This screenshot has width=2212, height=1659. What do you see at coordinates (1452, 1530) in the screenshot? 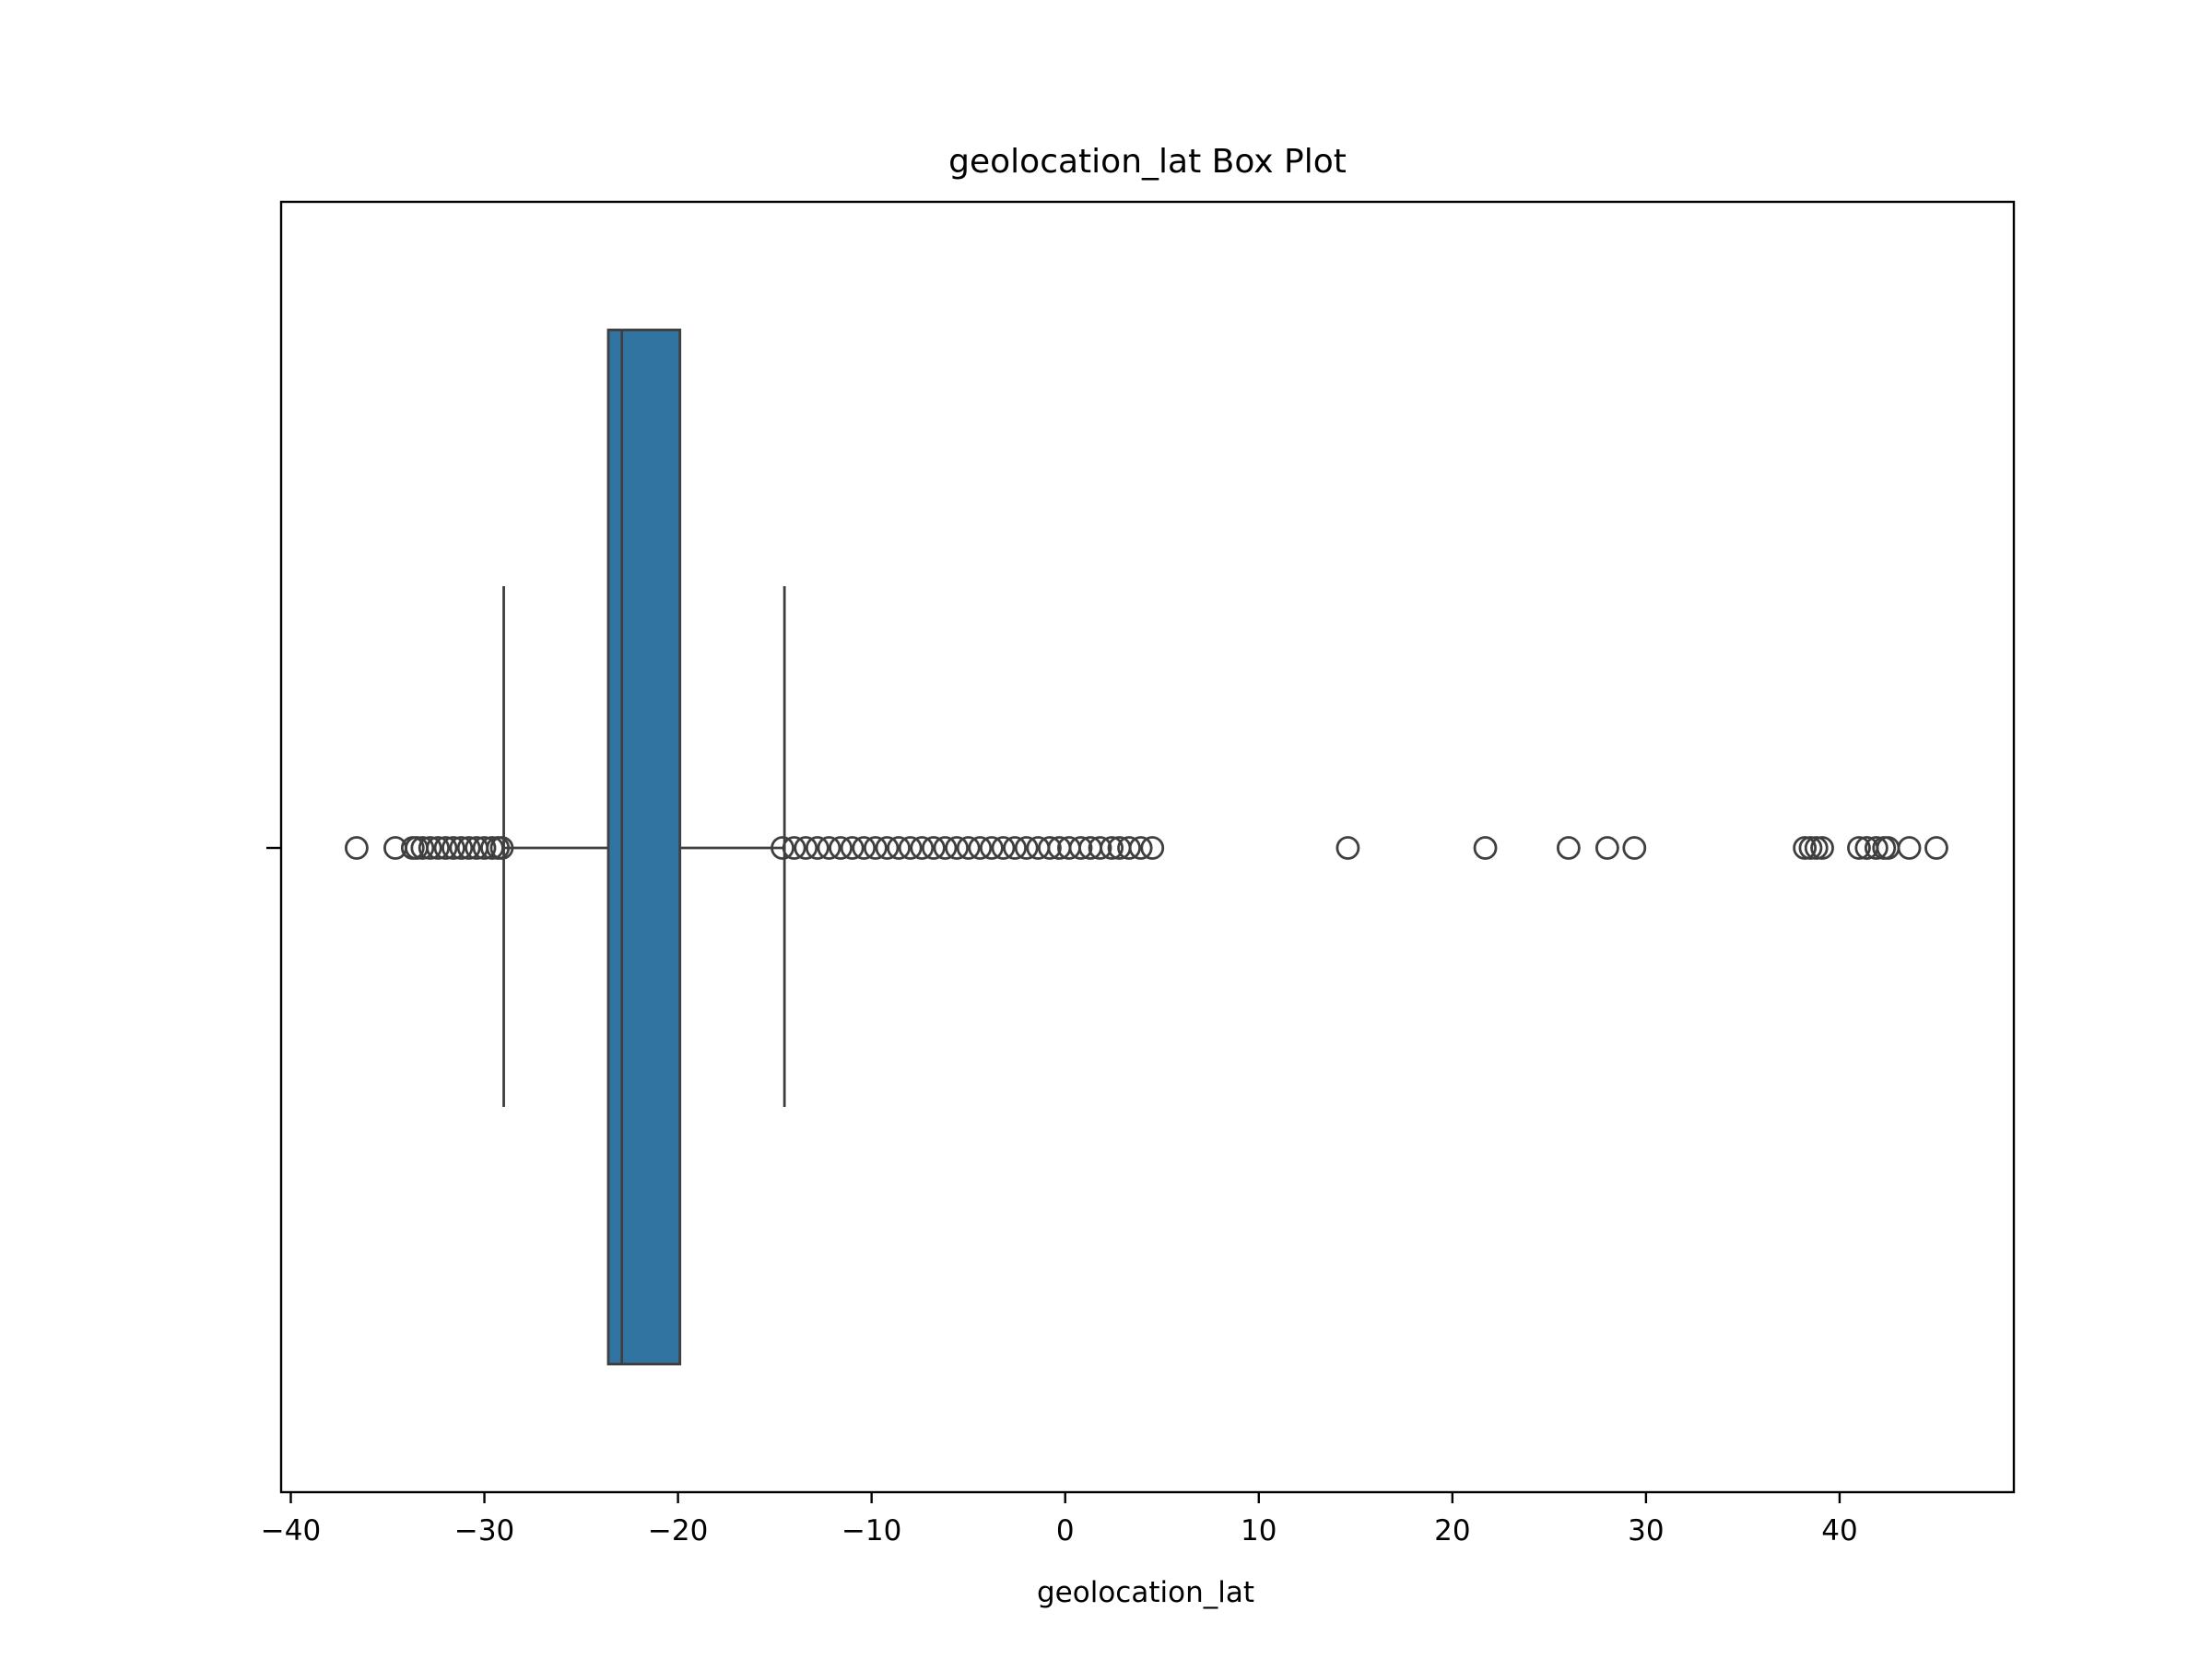
I see `x-tick-label: 20` at bounding box center [1452, 1530].